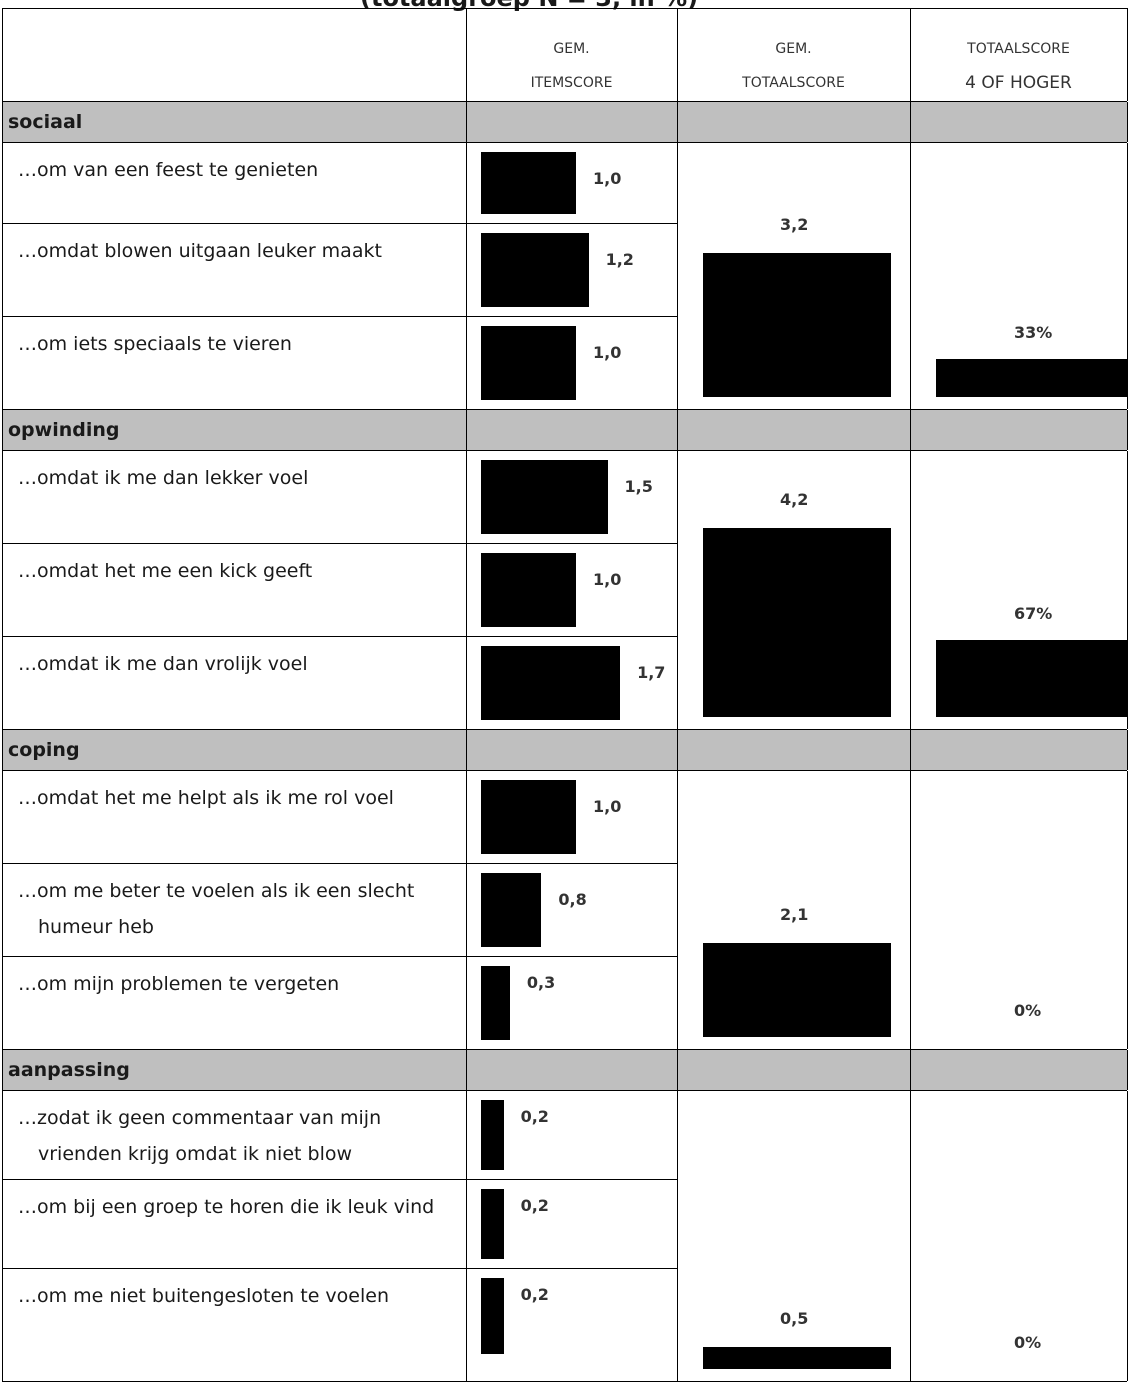  What do you see at coordinates (1033, 613) in the screenshot?
I see `percentage-label: 67%` at bounding box center [1033, 613].